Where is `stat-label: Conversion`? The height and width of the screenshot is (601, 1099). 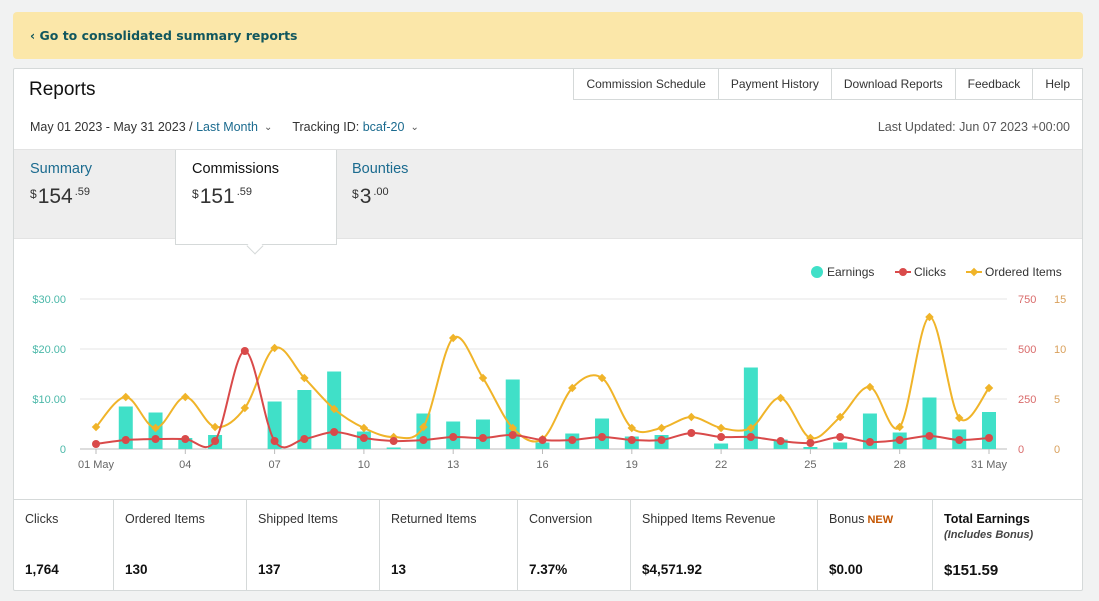 stat-label: Conversion is located at coordinates (561, 519).